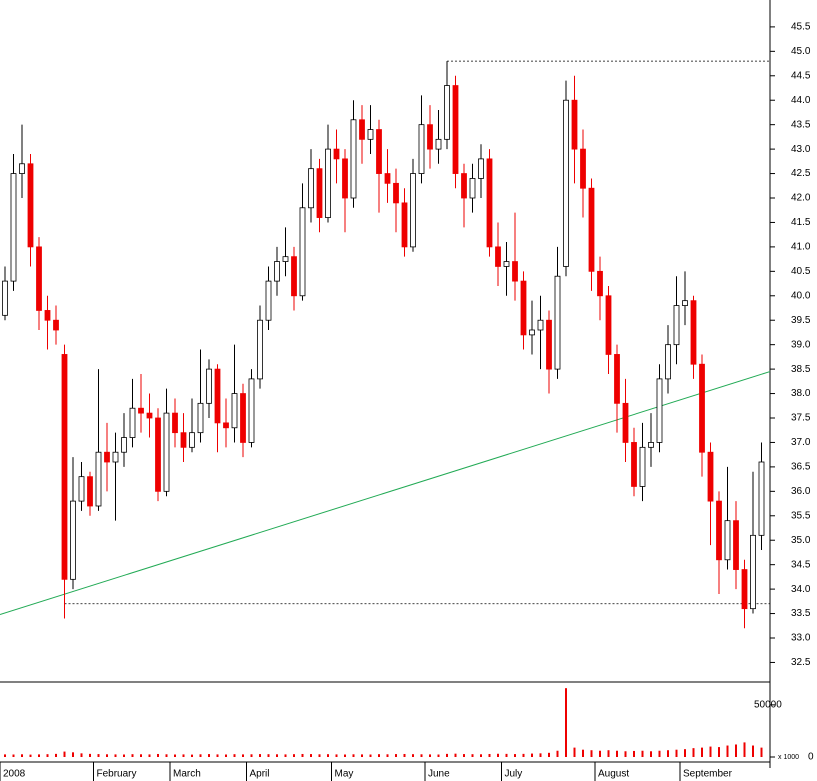  What do you see at coordinates (613, 774) in the screenshot?
I see `x-tick-label: August` at bounding box center [613, 774].